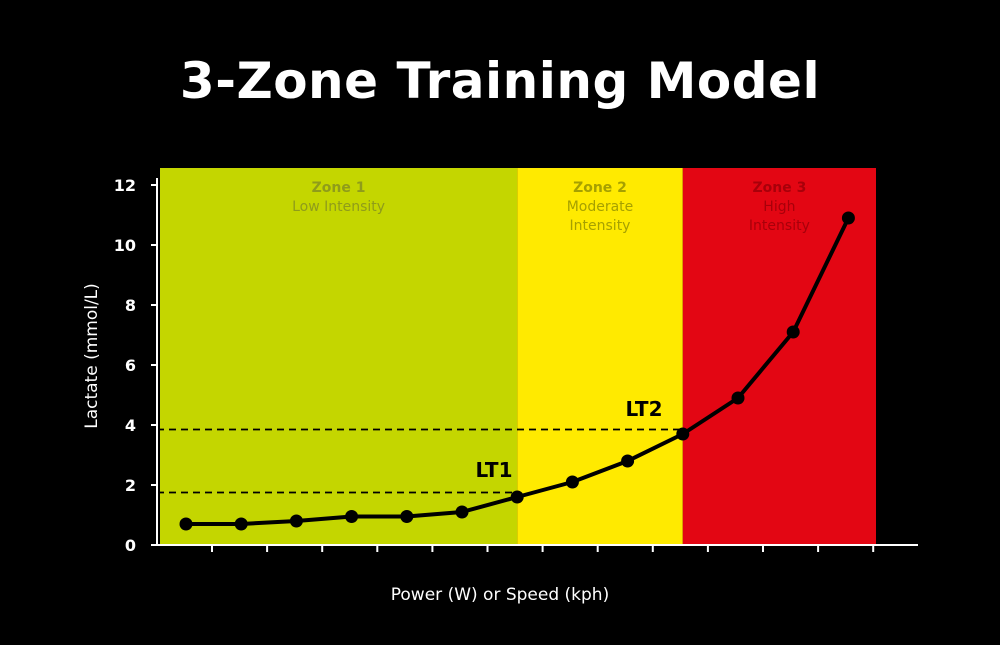 This screenshot has width=1000, height=645. I want to click on y-tick-label: 8, so click(130, 305).